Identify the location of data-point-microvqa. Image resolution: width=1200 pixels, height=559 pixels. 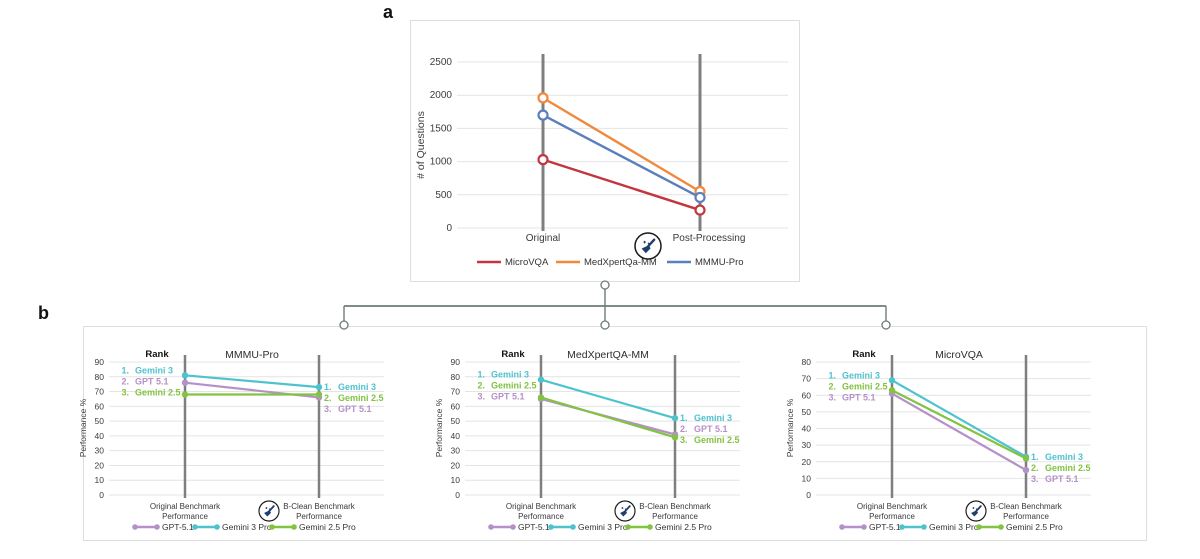
(543, 160).